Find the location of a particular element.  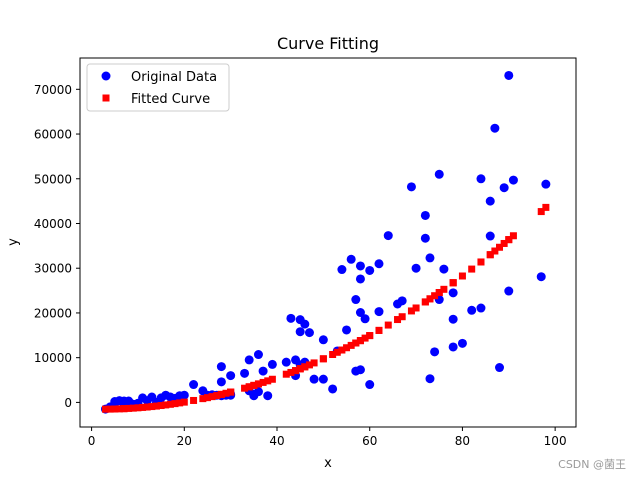

x-tick-label: 60 is located at coordinates (369, 441).